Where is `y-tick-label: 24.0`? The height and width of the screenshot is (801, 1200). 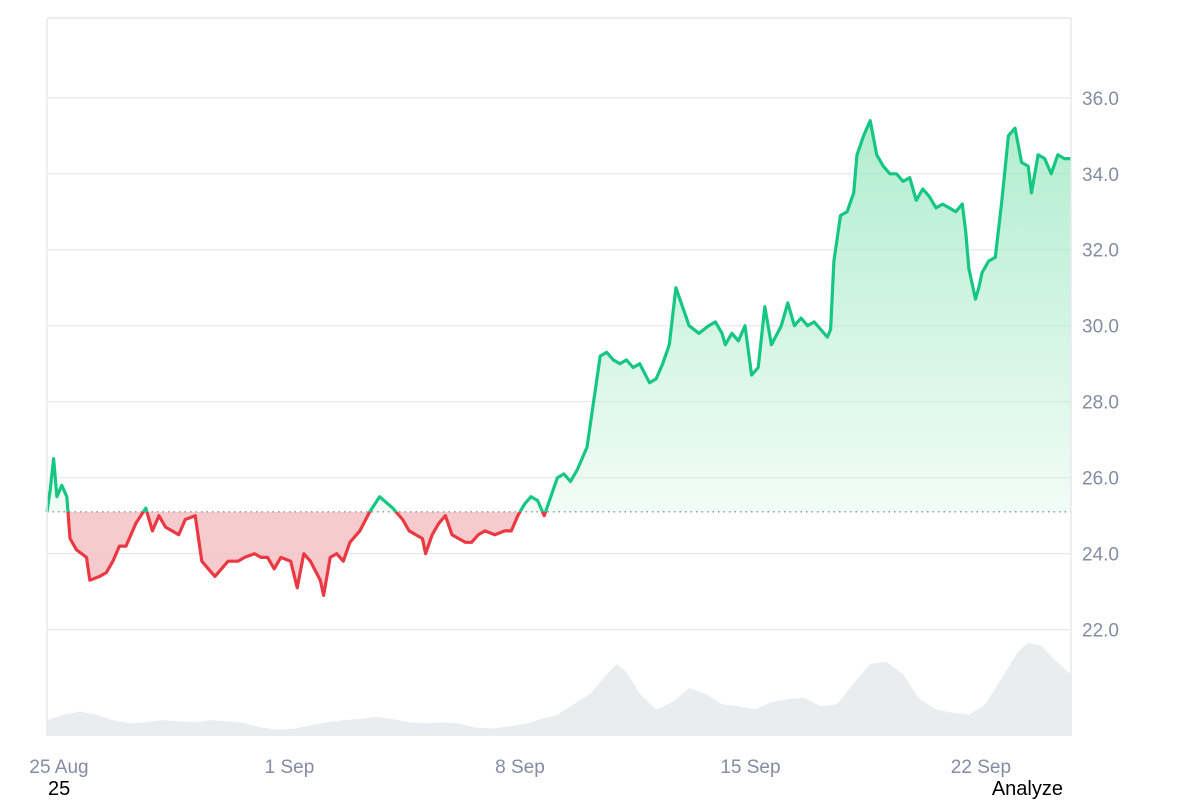
y-tick-label: 24.0 is located at coordinates (1100, 555).